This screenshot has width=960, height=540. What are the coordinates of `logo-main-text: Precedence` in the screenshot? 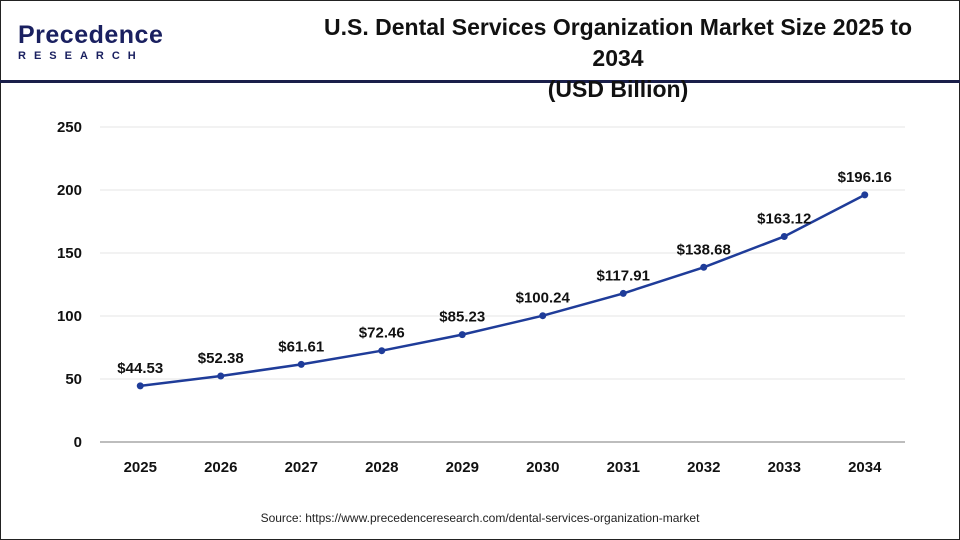 It's located at (91, 35).